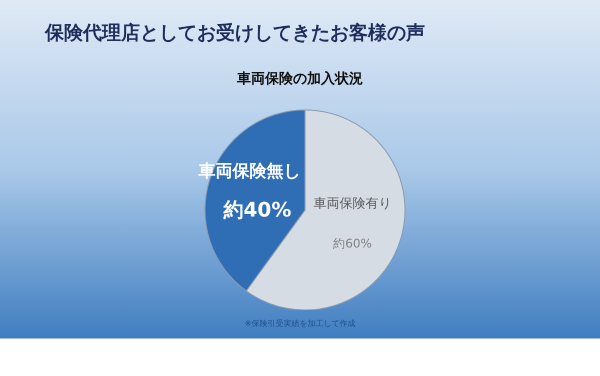  What do you see at coordinates (235, 33) in the screenshot?
I see `chart-title: 保険代理店としてお受けしてきたお客様の声` at bounding box center [235, 33].